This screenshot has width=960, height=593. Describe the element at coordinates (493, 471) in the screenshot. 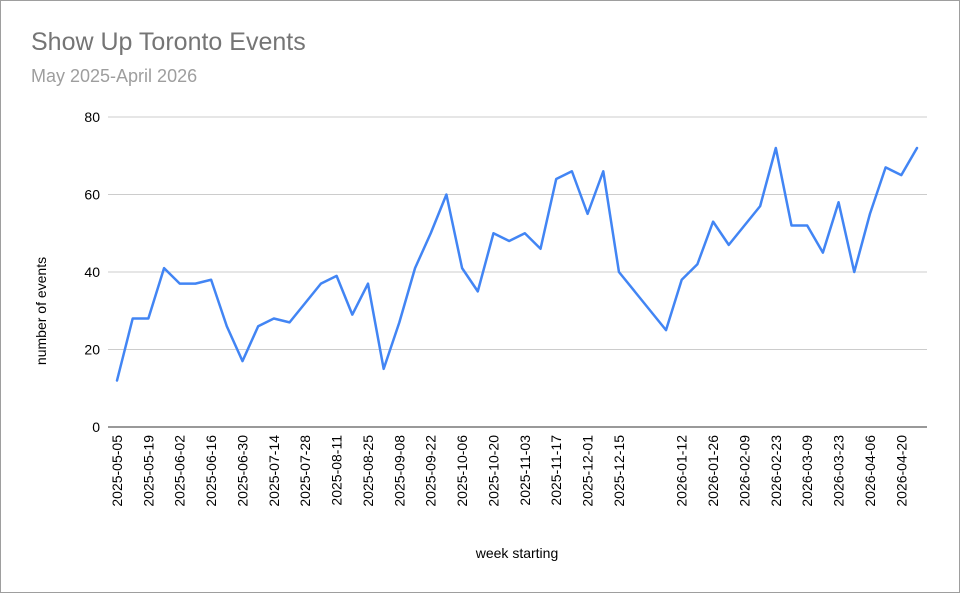

I see `x-tick-label: 2025-10-20` at that location.